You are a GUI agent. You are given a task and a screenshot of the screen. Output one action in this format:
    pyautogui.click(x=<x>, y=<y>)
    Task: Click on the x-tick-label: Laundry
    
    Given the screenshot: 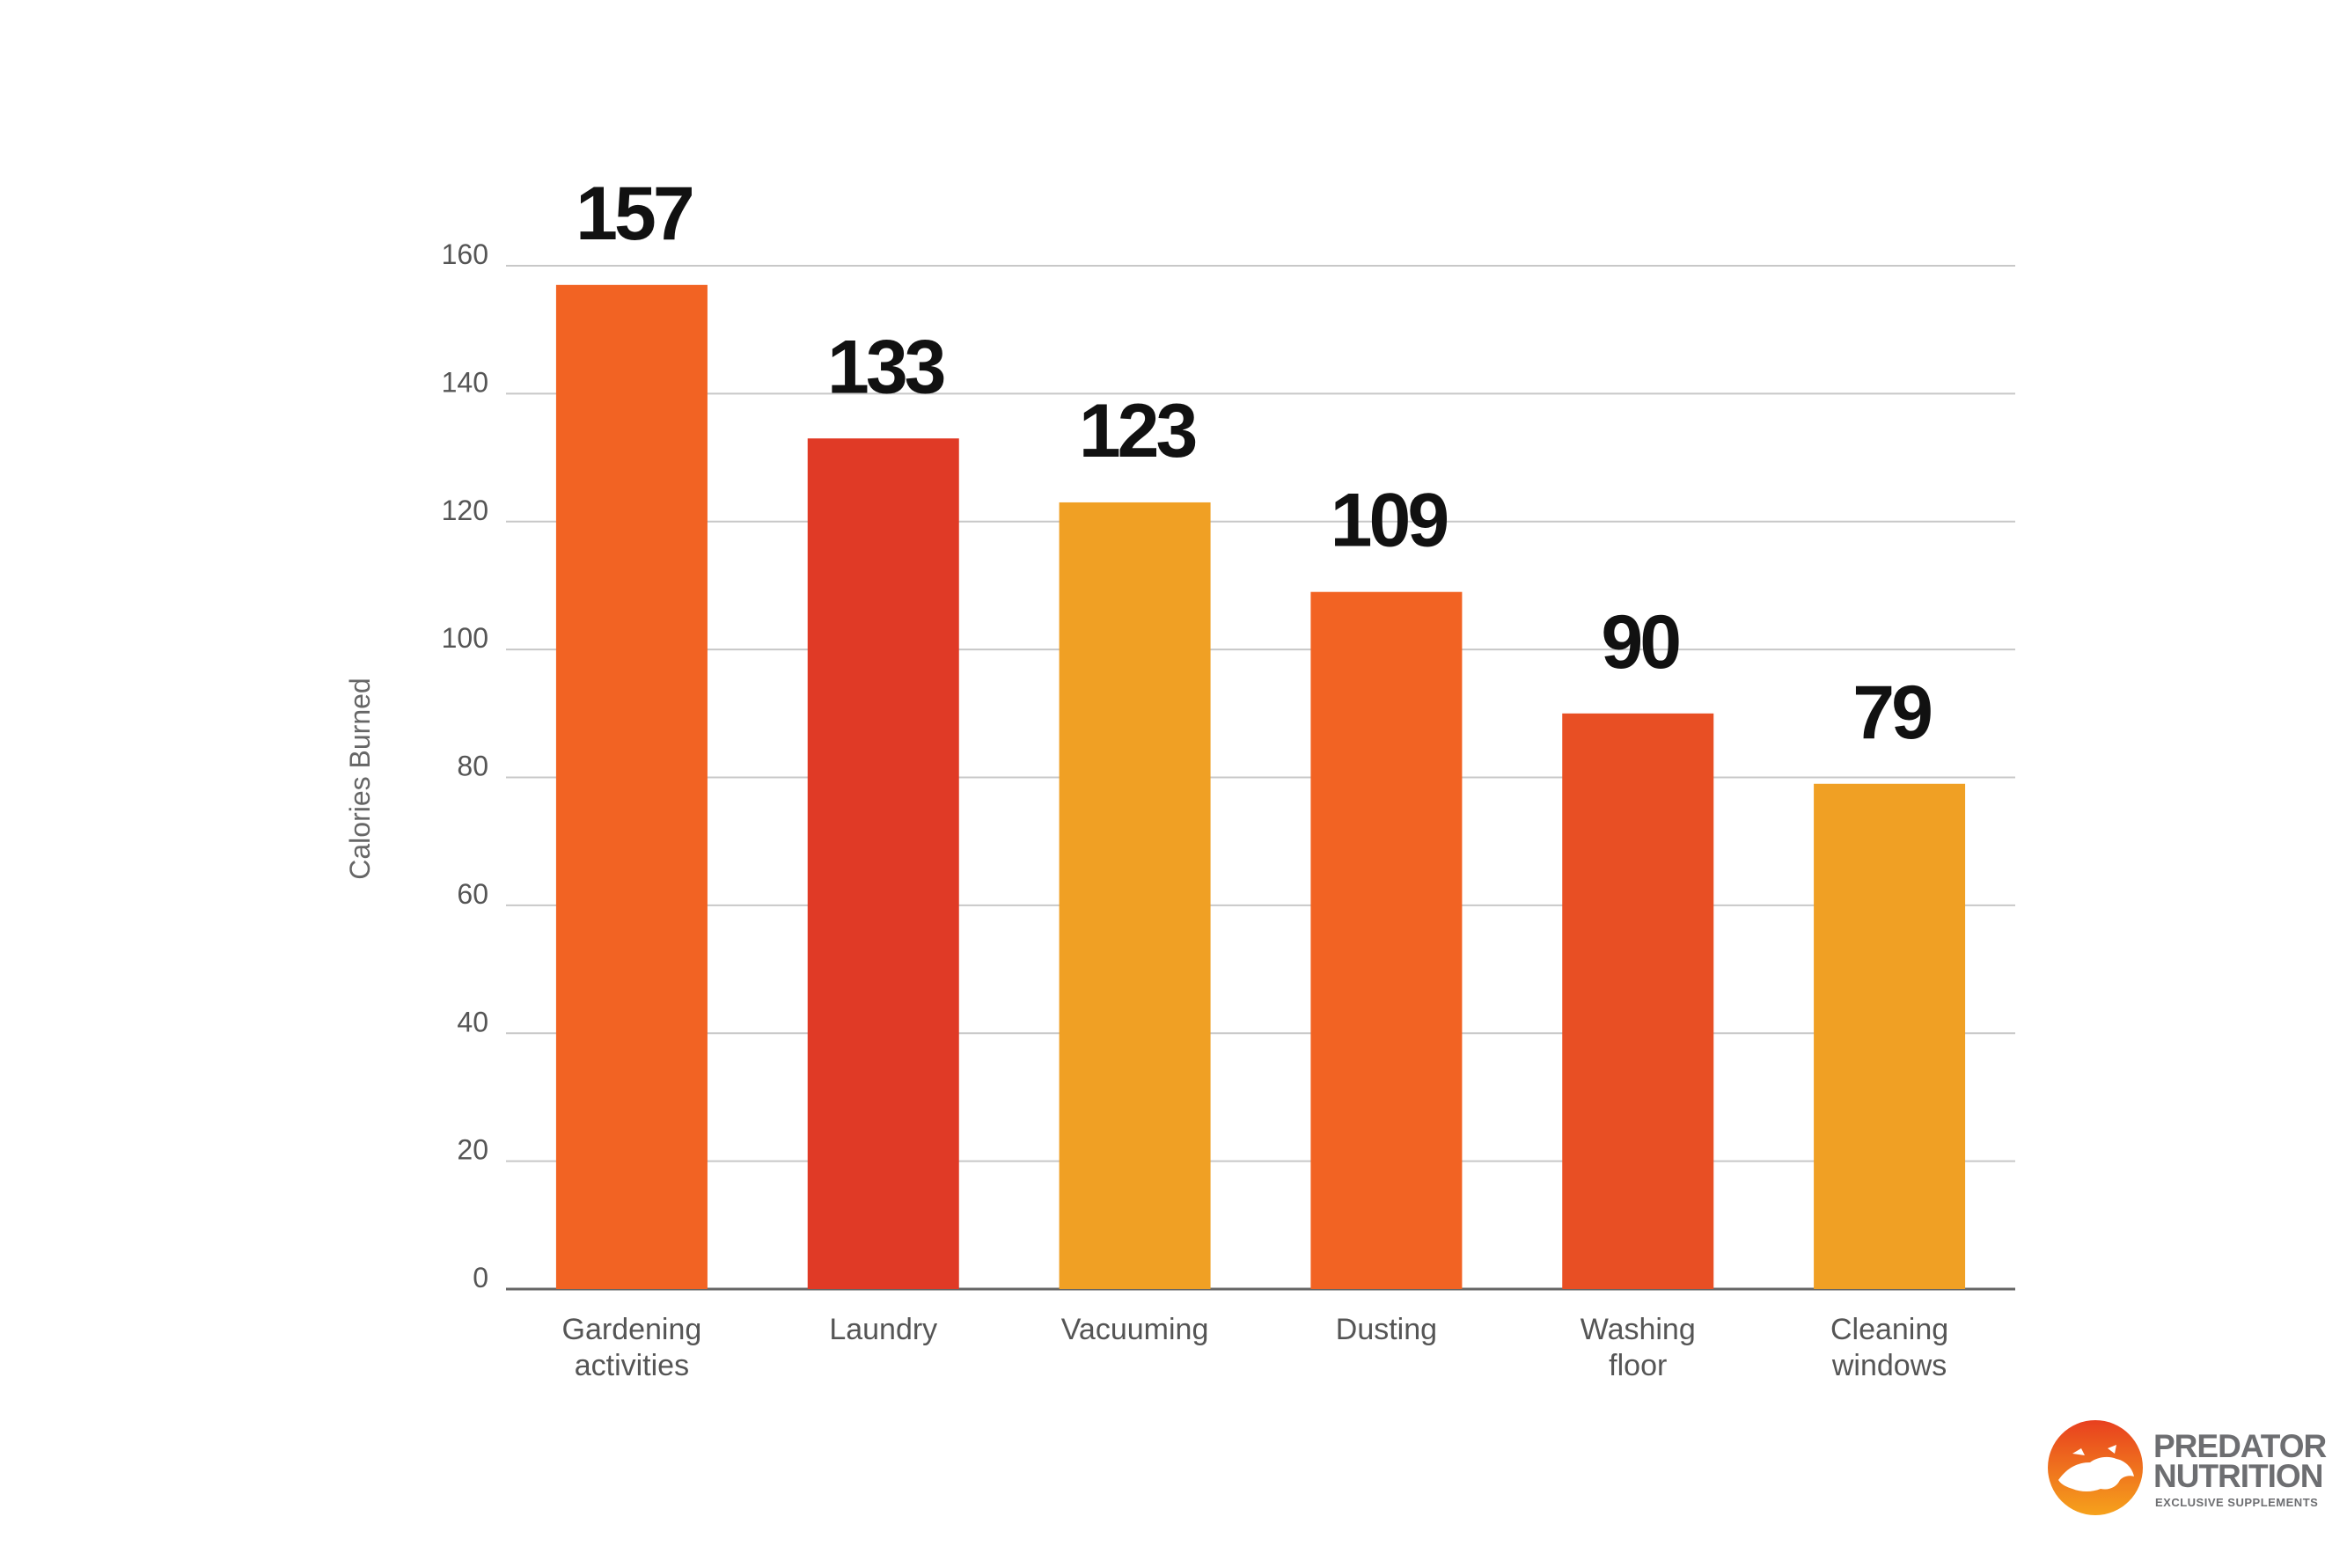 What is the action you would take?
    pyautogui.click(x=883, y=1329)
    